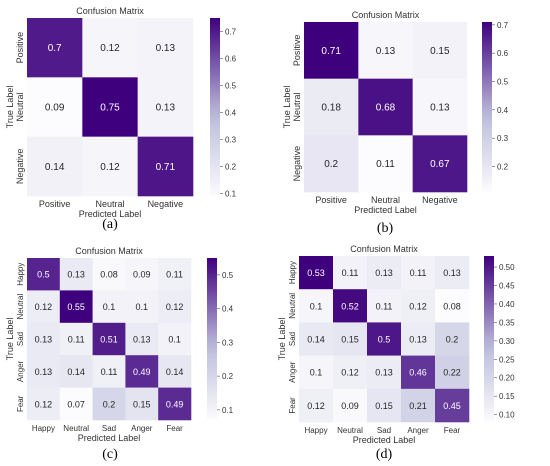  Describe the element at coordinates (297, 51) in the screenshot. I see `y-tick-label: Positive` at that location.